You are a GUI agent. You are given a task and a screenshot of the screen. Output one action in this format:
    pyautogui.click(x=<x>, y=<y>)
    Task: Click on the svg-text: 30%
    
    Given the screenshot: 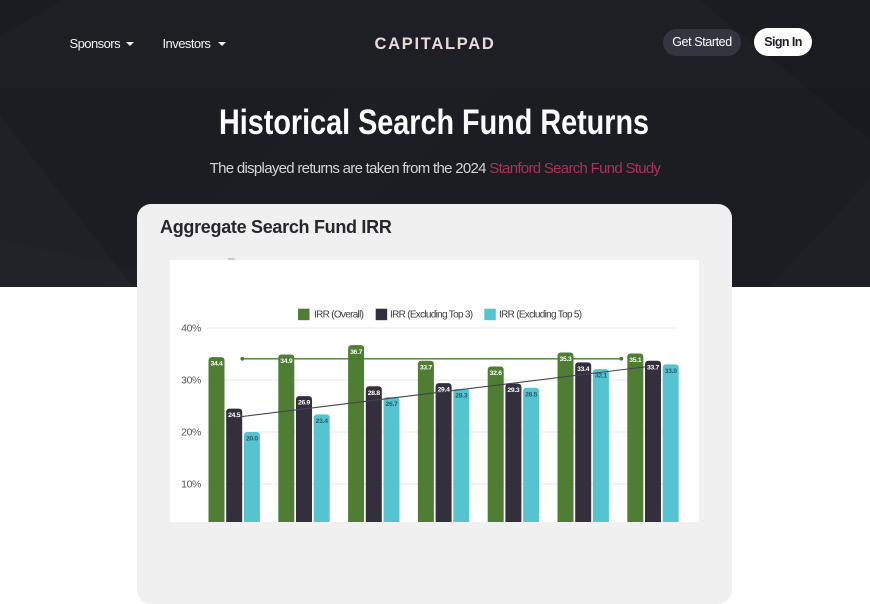 What is the action you would take?
    pyautogui.click(x=191, y=381)
    